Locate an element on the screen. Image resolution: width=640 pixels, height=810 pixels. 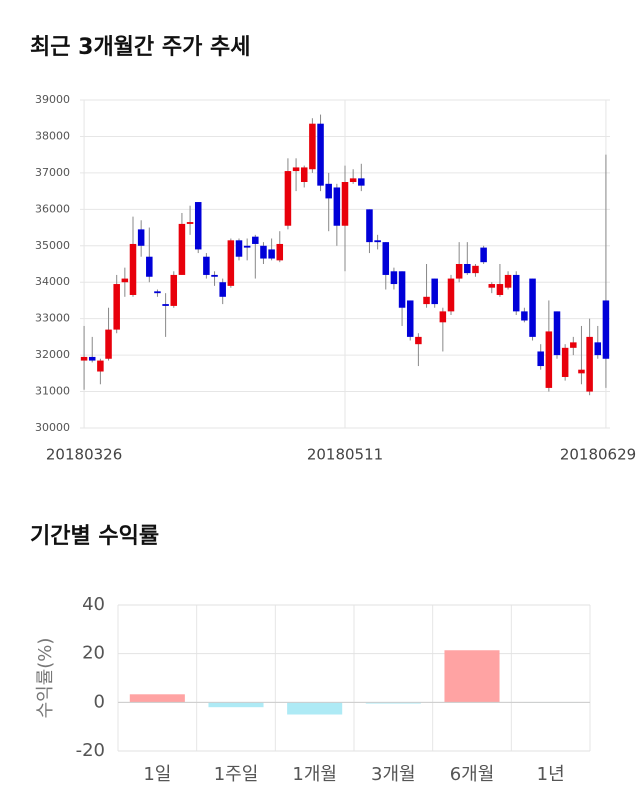
y-axis-label: 수익률(%) is located at coordinates (45, 678).